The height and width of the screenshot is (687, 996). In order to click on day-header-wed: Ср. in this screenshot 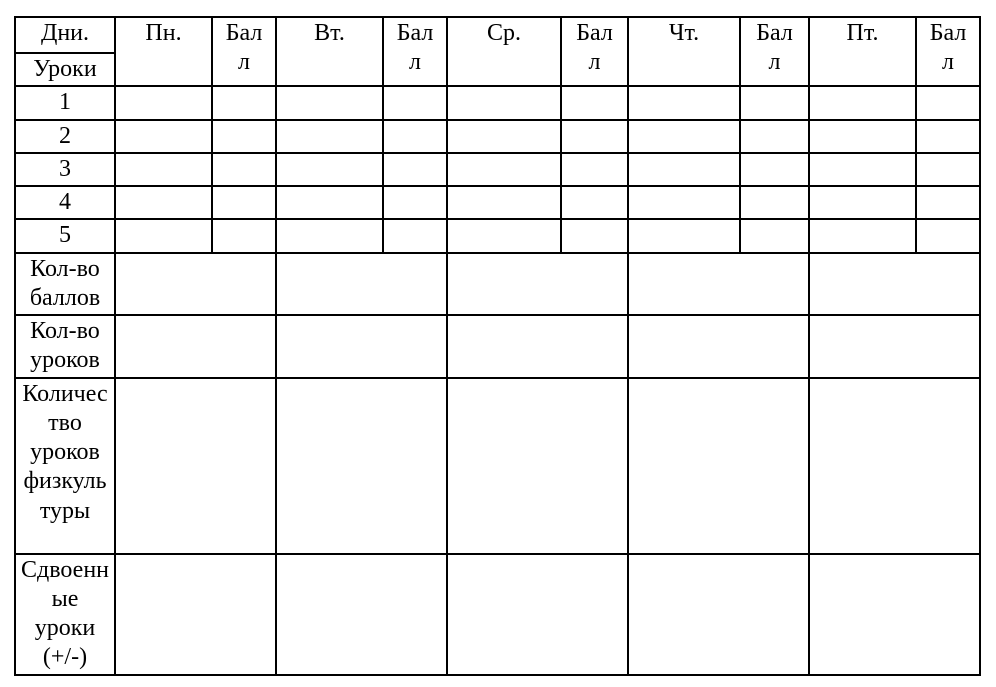, I will do `click(504, 51)`.